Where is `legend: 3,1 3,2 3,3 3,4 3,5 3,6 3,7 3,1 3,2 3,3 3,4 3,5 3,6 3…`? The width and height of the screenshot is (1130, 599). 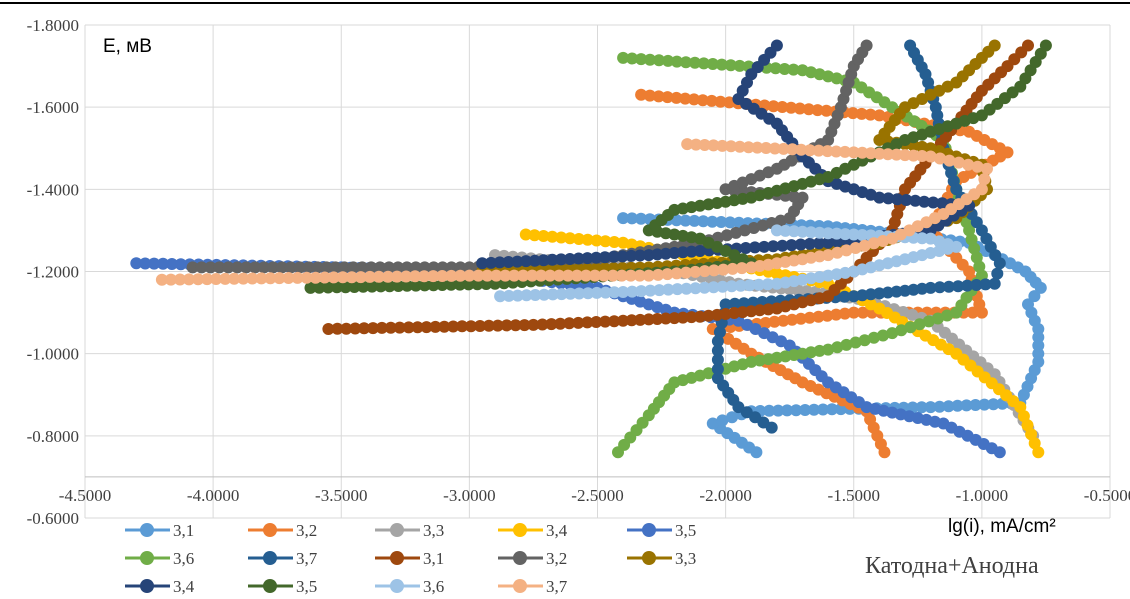 legend: 3,1 3,2 3,3 3,4 3,5 3,6 3,7 3,1 3,2 3,3 3,4 3,5 3,6 3… is located at coordinates (410, 558).